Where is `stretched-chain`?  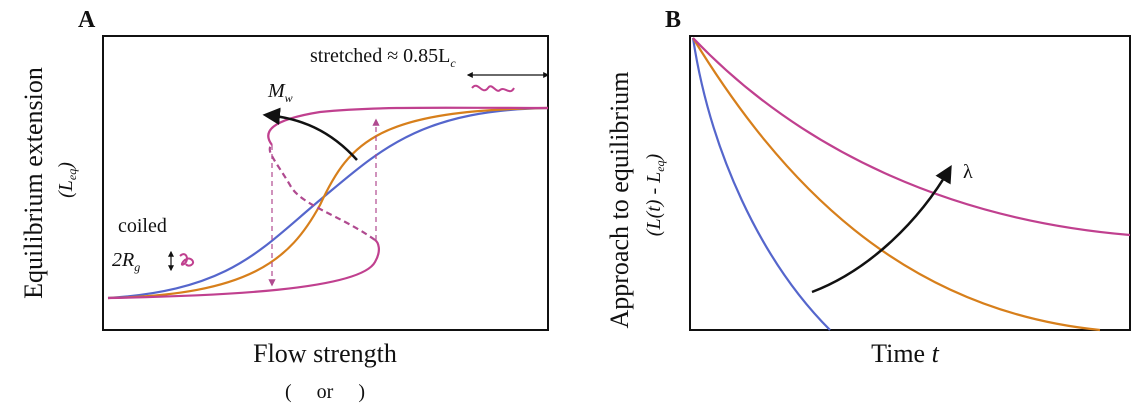
stretched-chain is located at coordinates (493, 88).